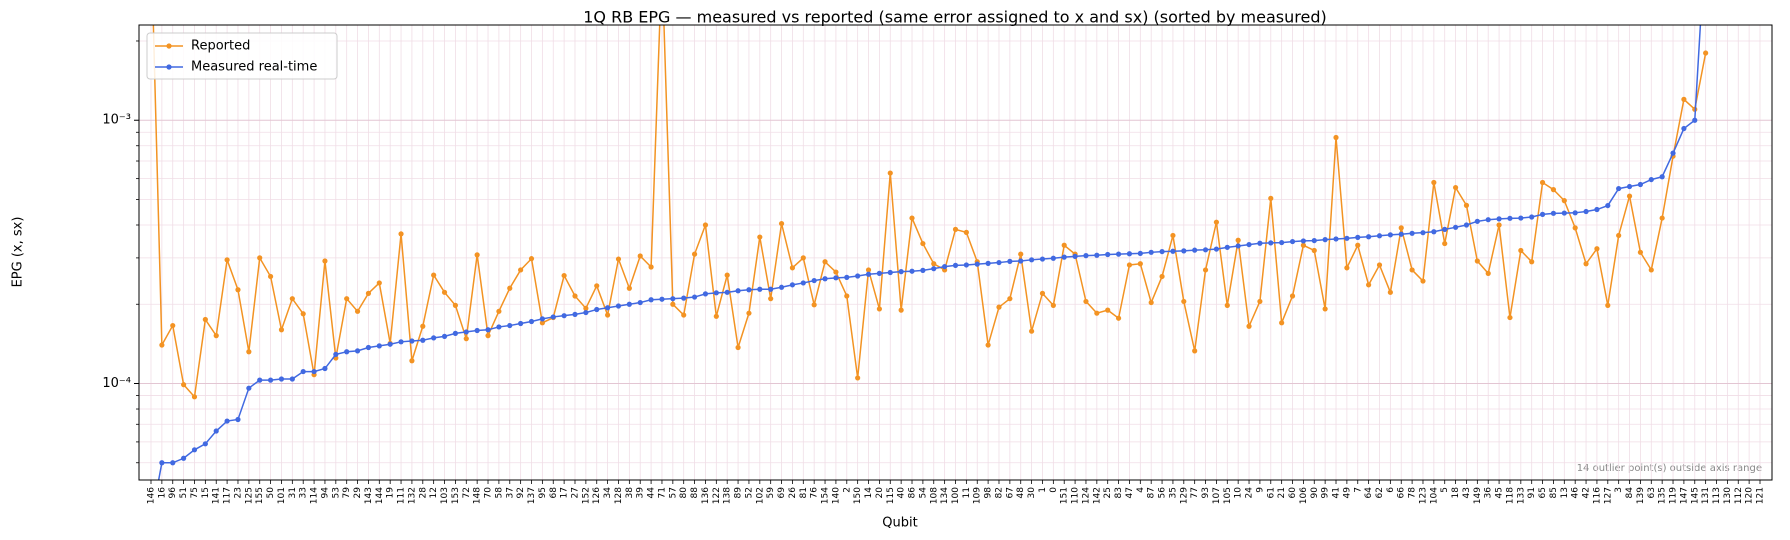  I want to click on x-tick-label: 66, so click(1402, 493).